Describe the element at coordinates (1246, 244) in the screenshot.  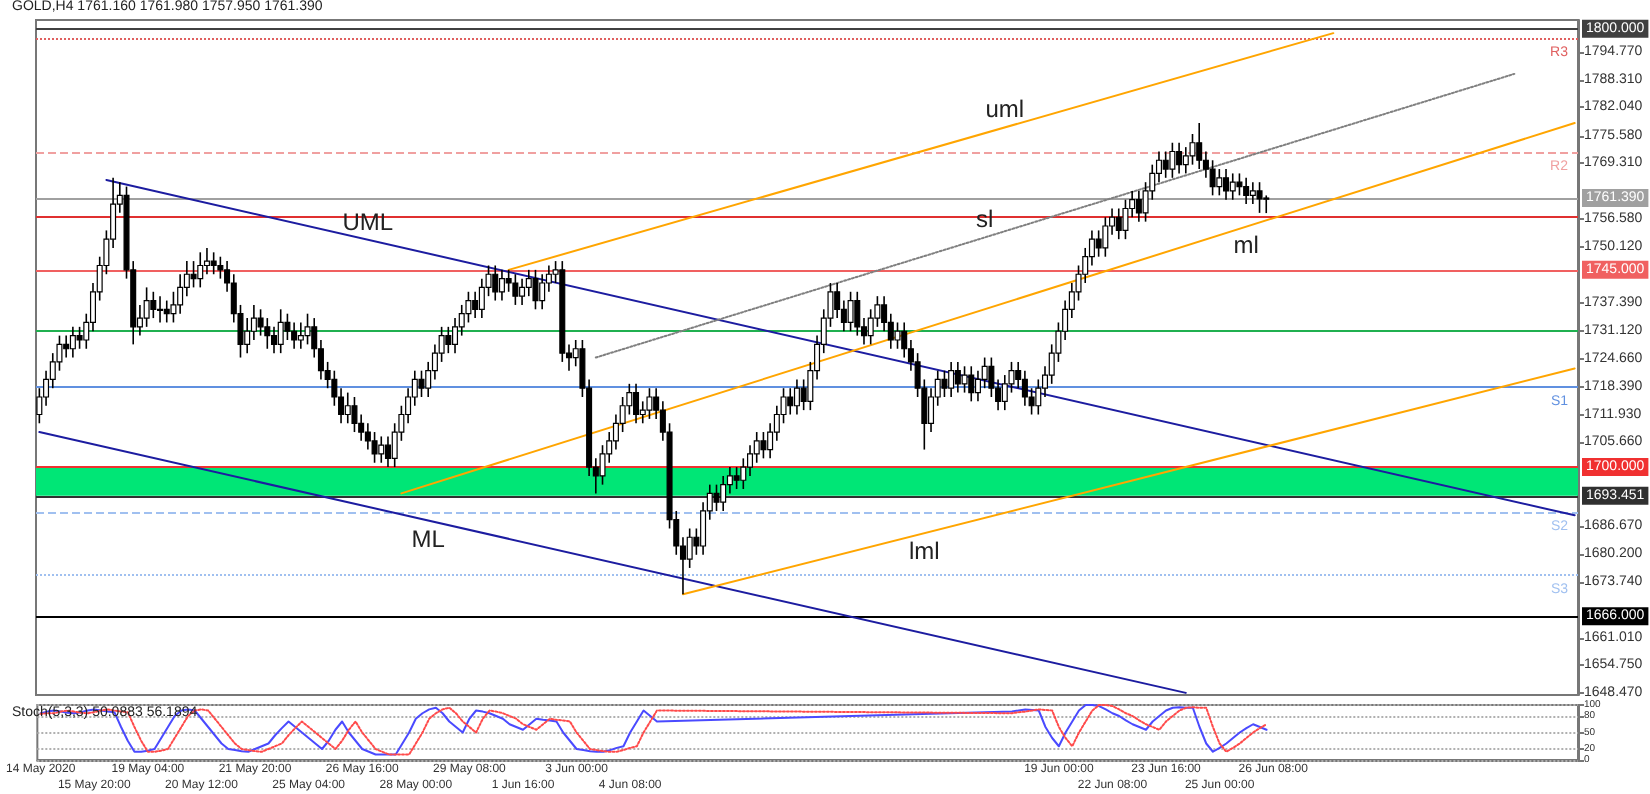
I see `series-label: ml` at that location.